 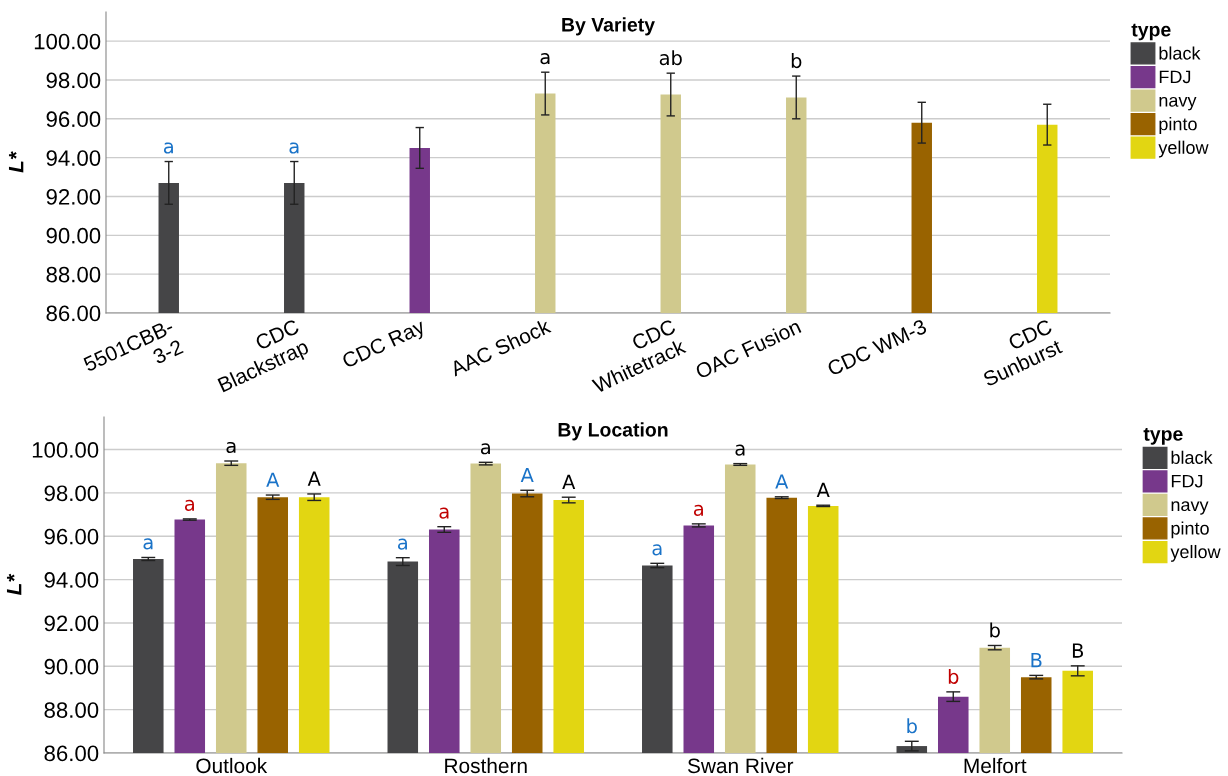 I want to click on x-tick-label: OAC Fusion, so click(x=748, y=349).